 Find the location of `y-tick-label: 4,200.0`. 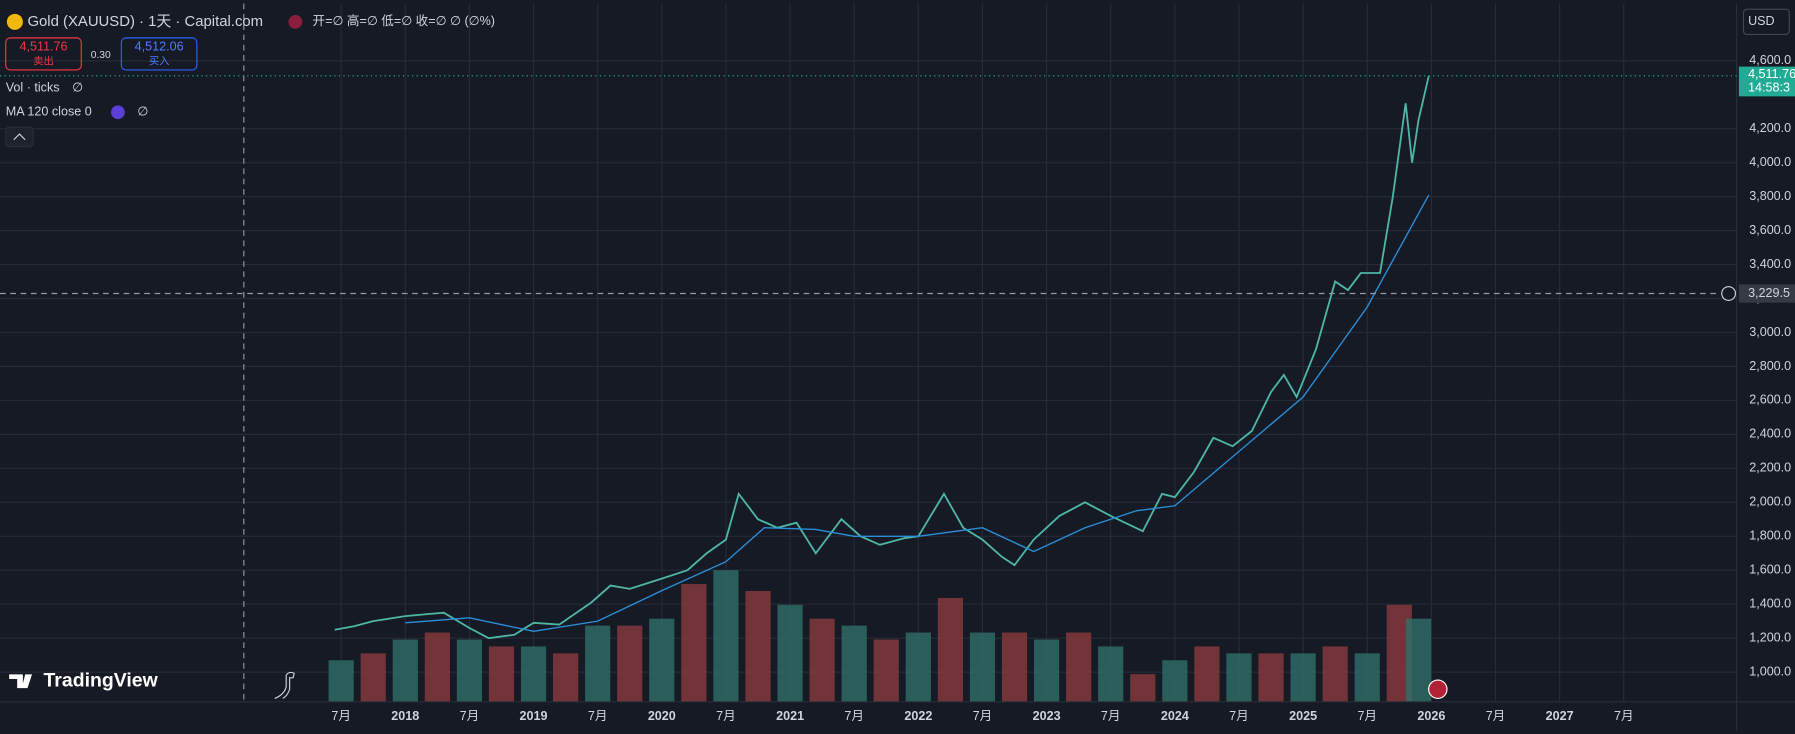

y-tick-label: 4,200.0 is located at coordinates (1770, 128).